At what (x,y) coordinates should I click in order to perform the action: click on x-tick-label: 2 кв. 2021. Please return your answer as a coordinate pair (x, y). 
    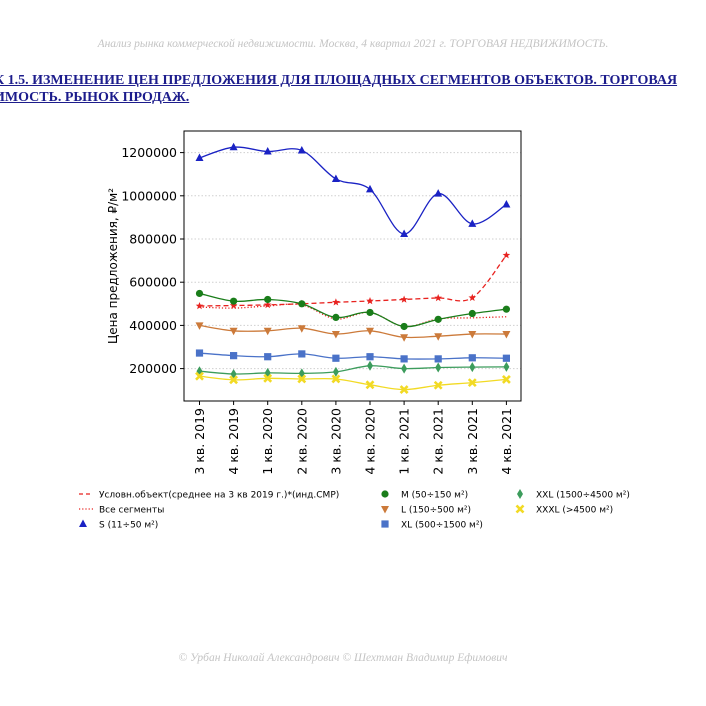
    Looking at the image, I should click on (438, 441).